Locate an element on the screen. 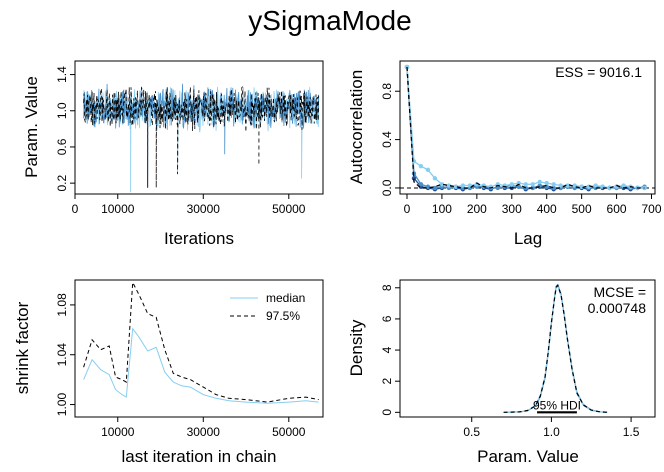 This screenshot has width=664, height=472. y-tick-label: 0.2 is located at coordinates (62, 182).